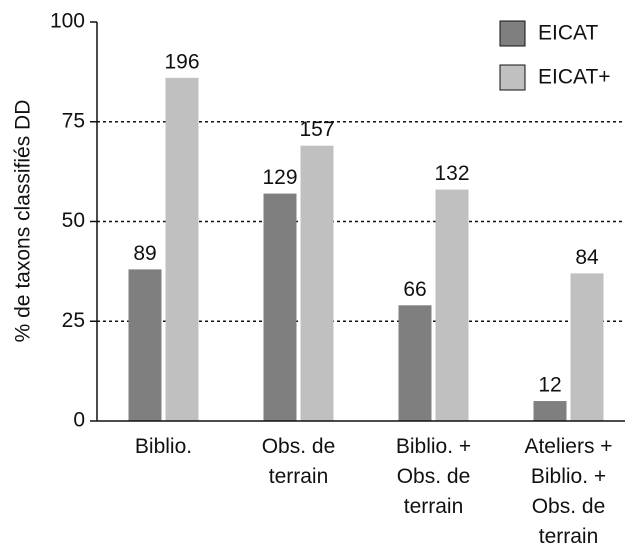 The height and width of the screenshot is (558, 629). Describe the element at coordinates (23, 221) in the screenshot. I see `y-axis-label: % de taxons classifiés DD` at that location.